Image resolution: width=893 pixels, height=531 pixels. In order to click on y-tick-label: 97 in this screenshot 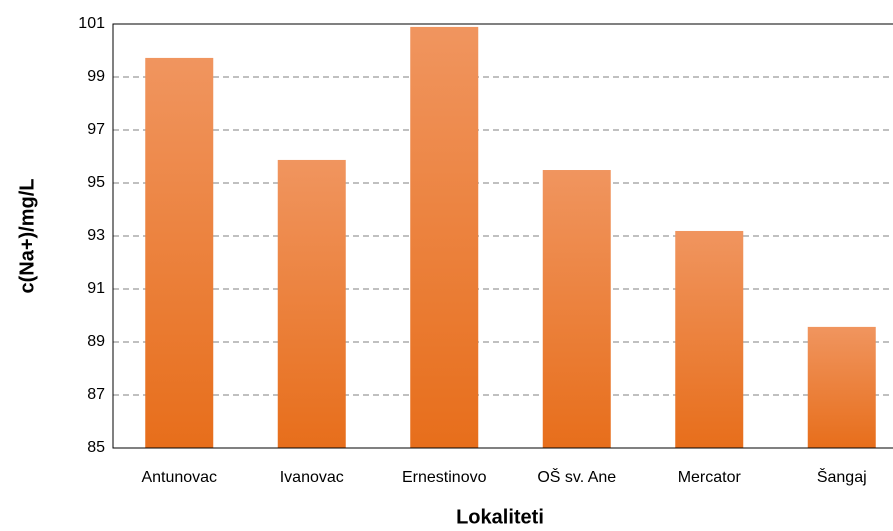, I will do `click(96, 129)`.